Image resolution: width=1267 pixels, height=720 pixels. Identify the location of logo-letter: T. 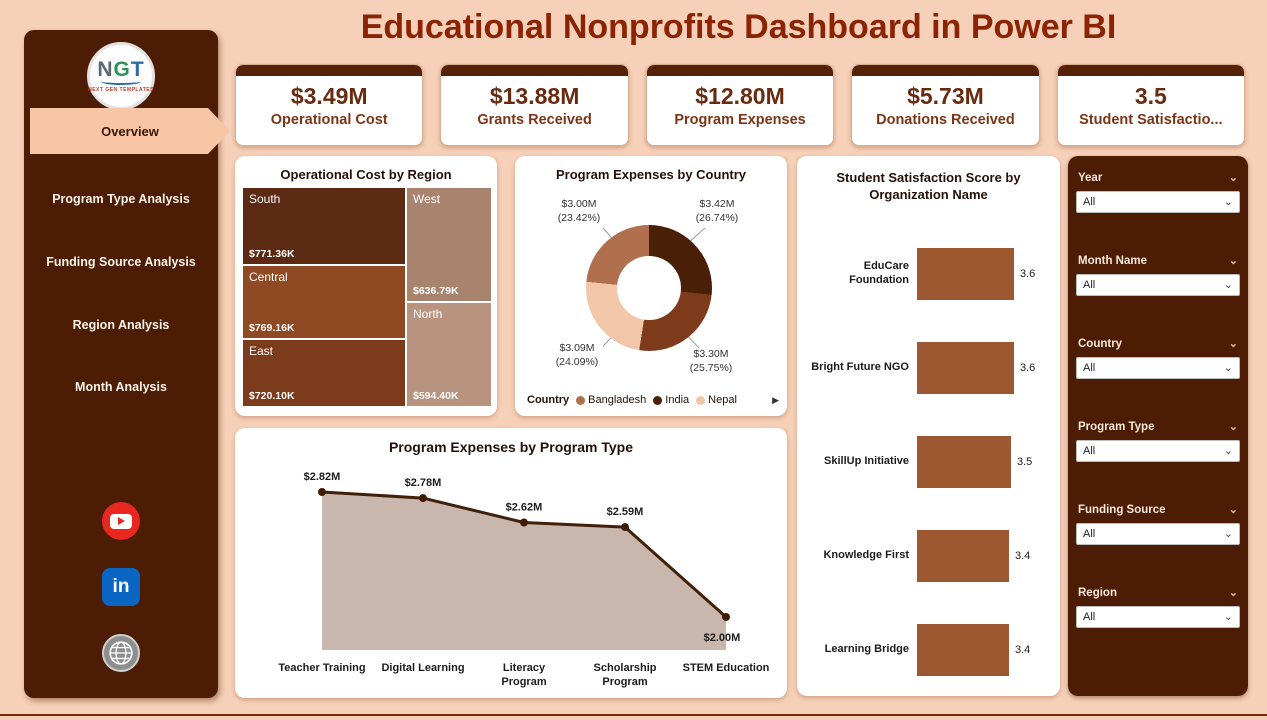
(137, 69).